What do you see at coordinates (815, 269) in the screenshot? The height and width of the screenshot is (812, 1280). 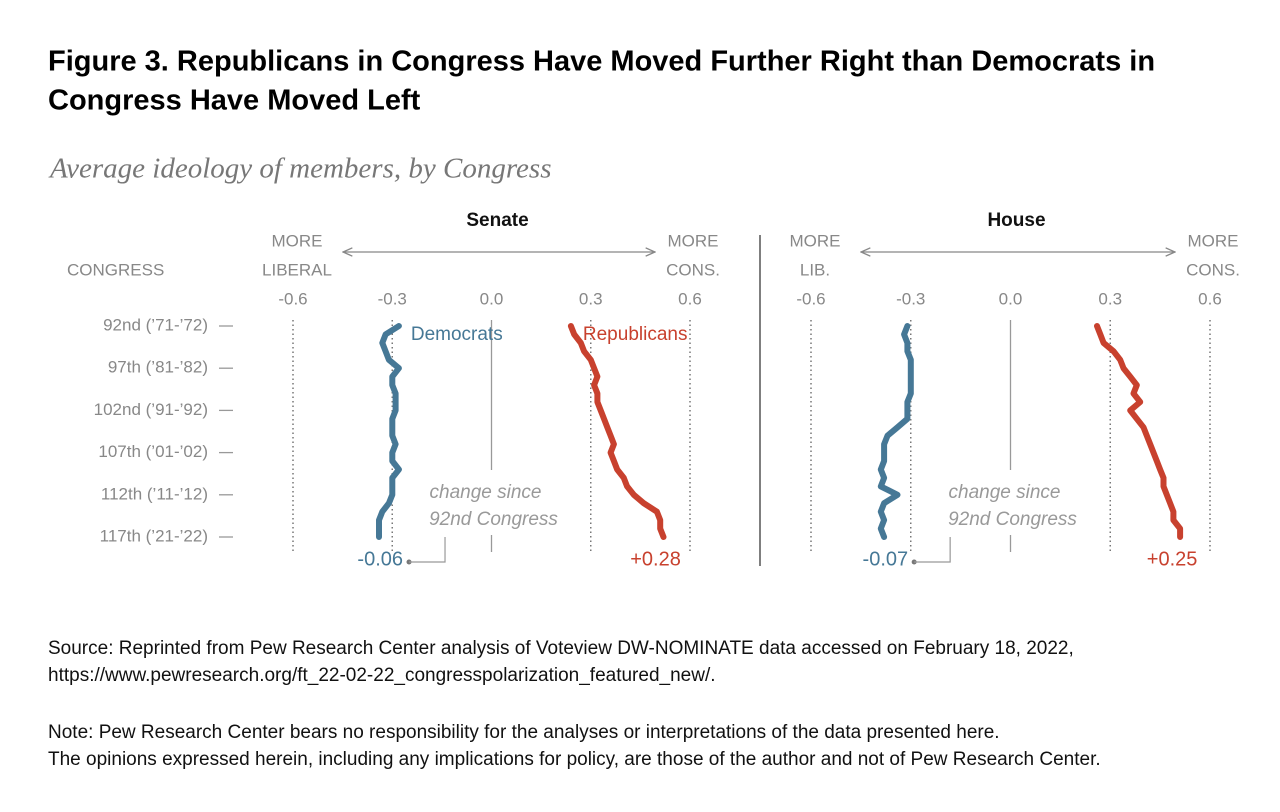 I see `axis-direction-label: LIB.` at bounding box center [815, 269].